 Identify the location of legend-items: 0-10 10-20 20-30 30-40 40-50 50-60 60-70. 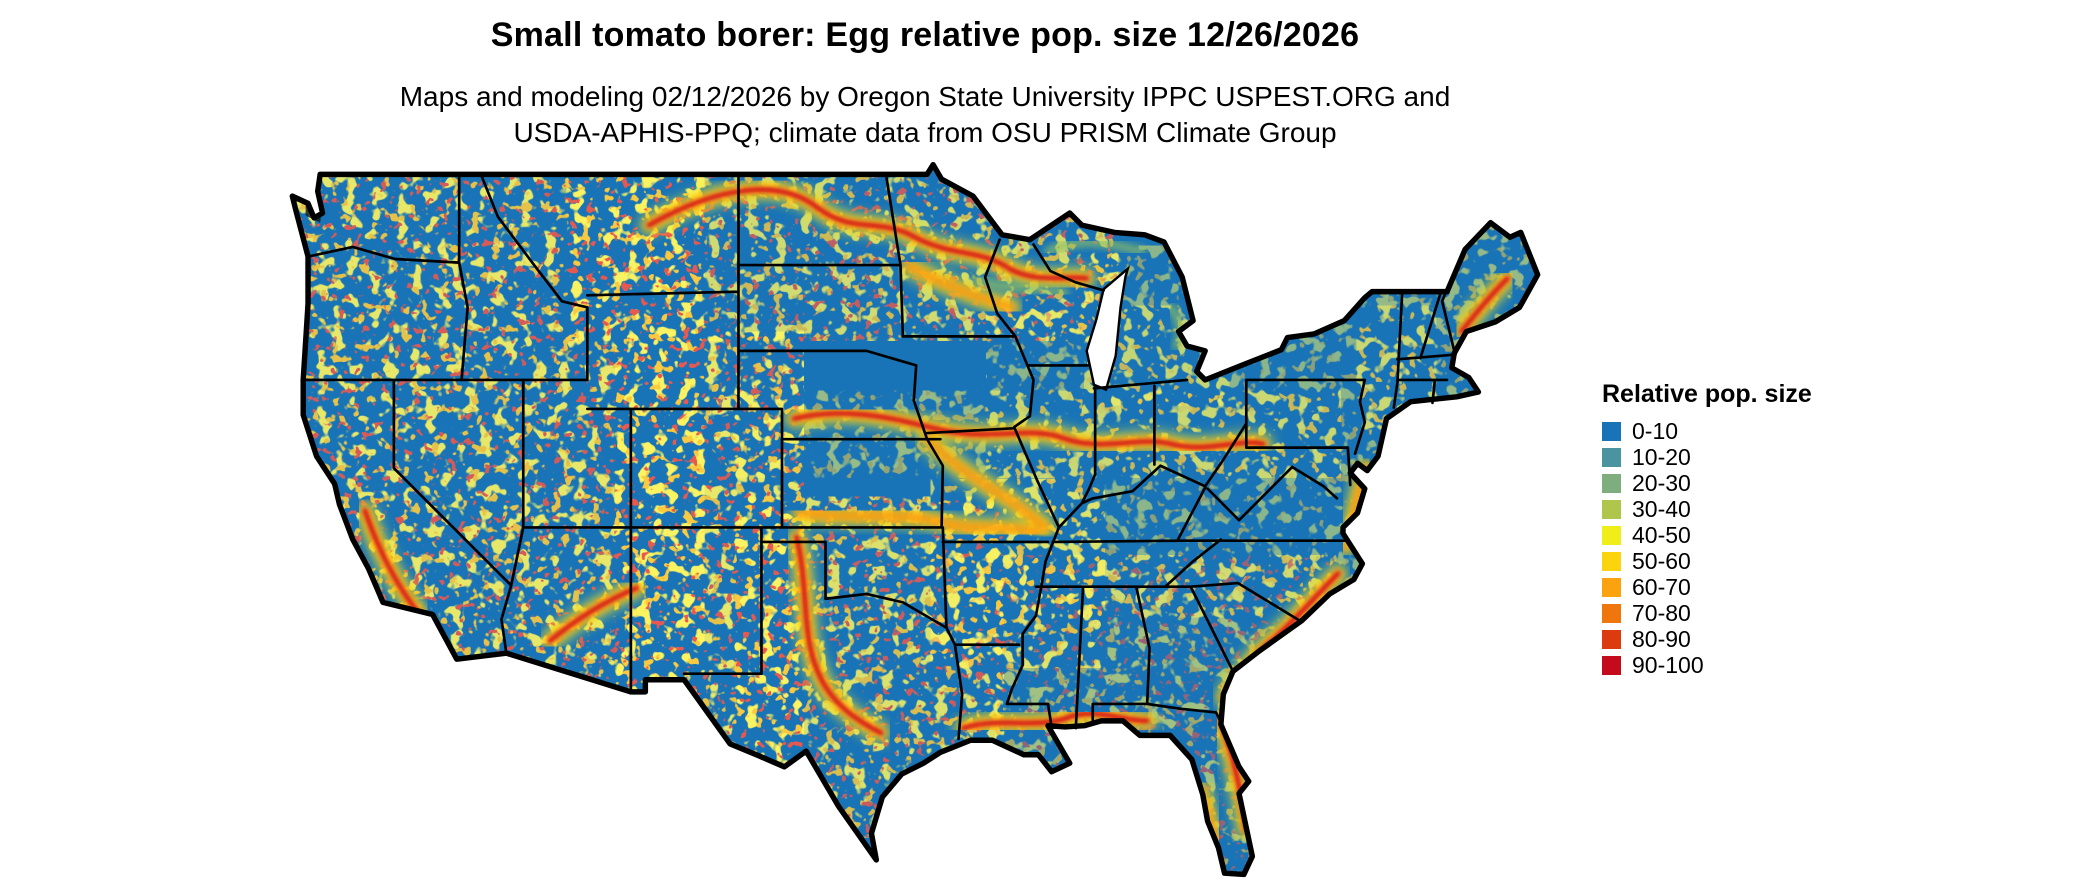
(1742, 548).